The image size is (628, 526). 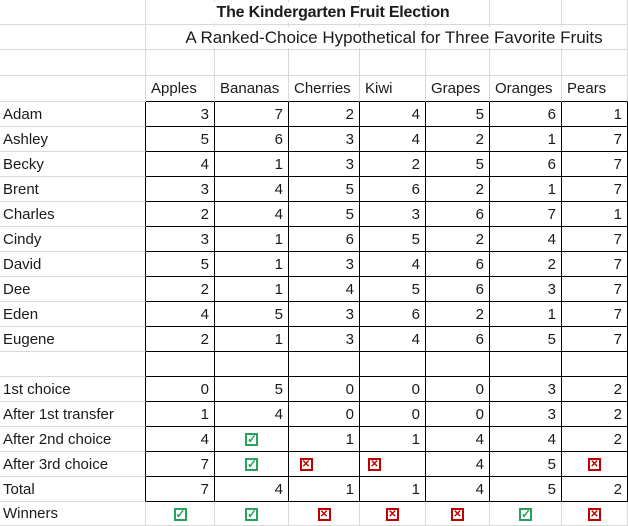 I want to click on column-header-pears: Pears, so click(x=595, y=89).